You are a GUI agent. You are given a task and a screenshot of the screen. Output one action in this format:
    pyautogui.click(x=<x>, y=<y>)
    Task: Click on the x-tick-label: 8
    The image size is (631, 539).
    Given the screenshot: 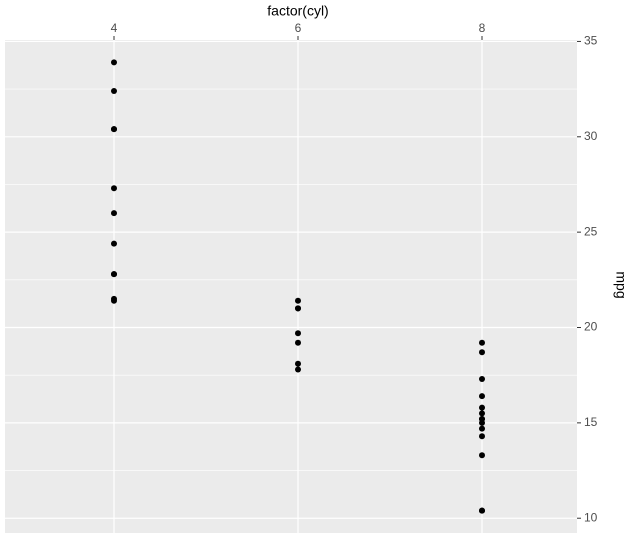 What is the action you would take?
    pyautogui.click(x=482, y=28)
    